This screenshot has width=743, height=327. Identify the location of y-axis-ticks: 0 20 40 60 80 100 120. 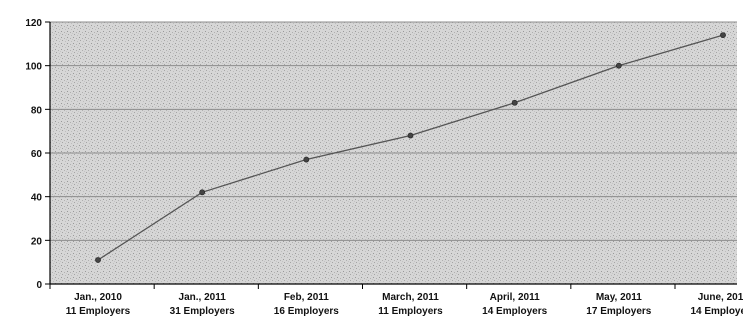
(37, 154).